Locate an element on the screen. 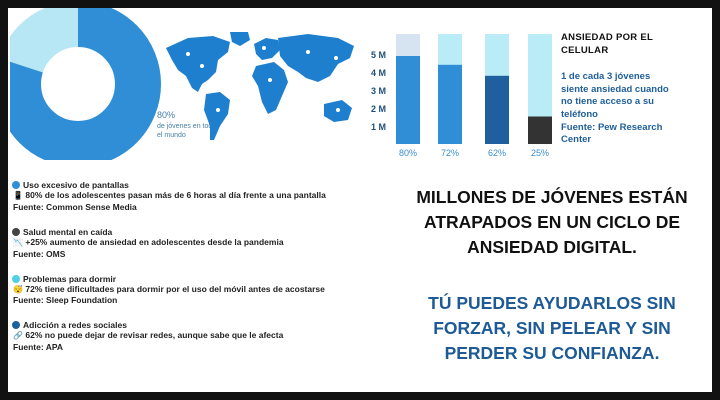 The image size is (720, 400). stat-title: Problemas para dormir is located at coordinates (70, 278).